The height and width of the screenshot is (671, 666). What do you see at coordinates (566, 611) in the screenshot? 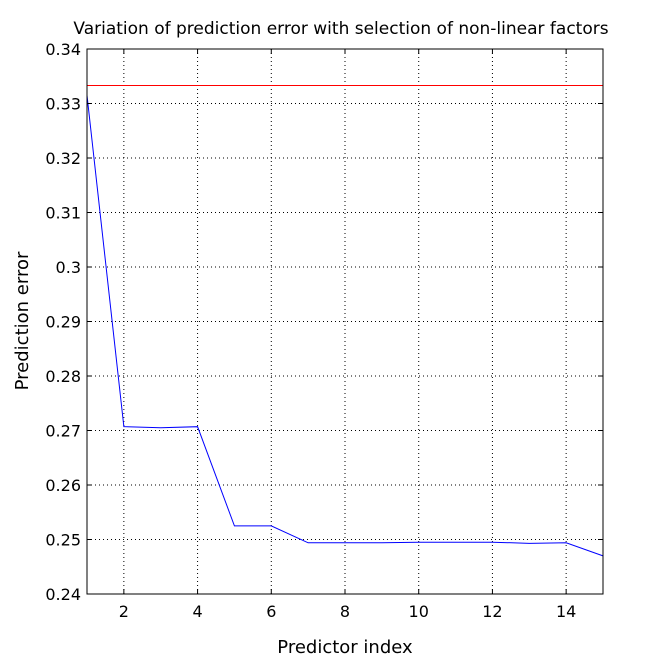
I see `x-tick-label: 14` at bounding box center [566, 611].